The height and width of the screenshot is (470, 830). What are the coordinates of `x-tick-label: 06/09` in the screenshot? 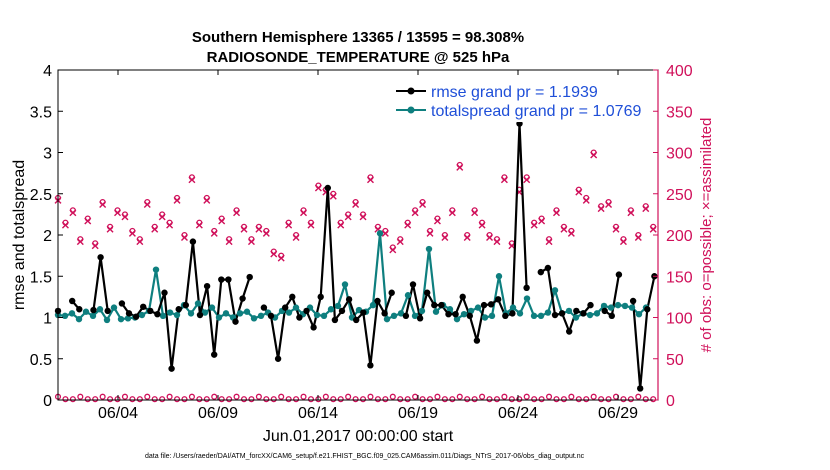 It's located at (218, 413).